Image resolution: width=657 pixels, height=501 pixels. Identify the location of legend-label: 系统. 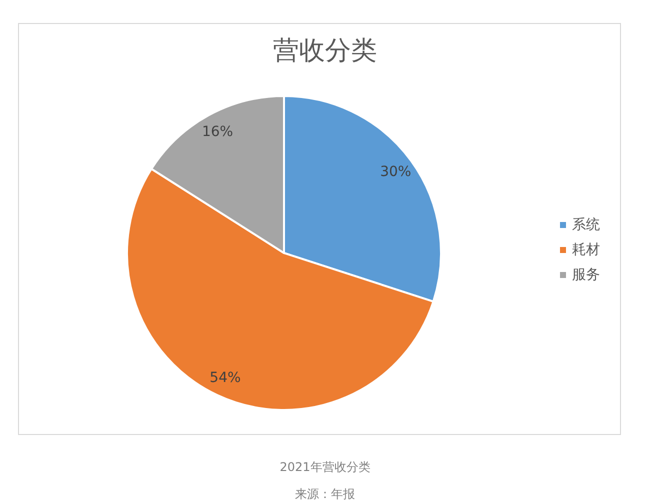
(586, 225).